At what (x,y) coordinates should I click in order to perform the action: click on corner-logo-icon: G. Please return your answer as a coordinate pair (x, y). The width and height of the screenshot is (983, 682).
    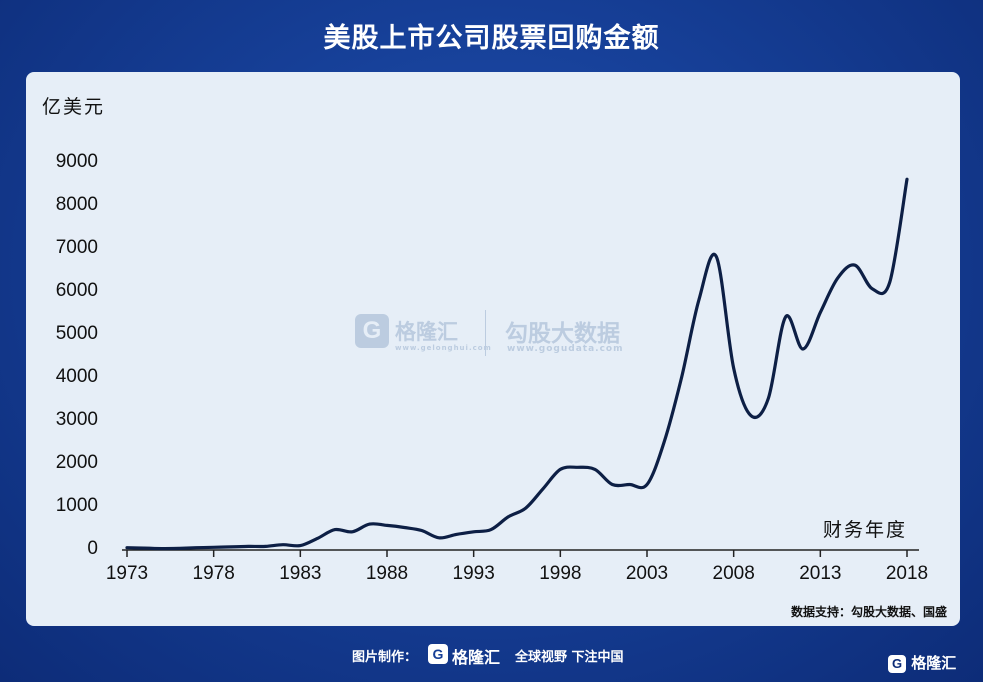
    Looking at the image, I should click on (897, 663).